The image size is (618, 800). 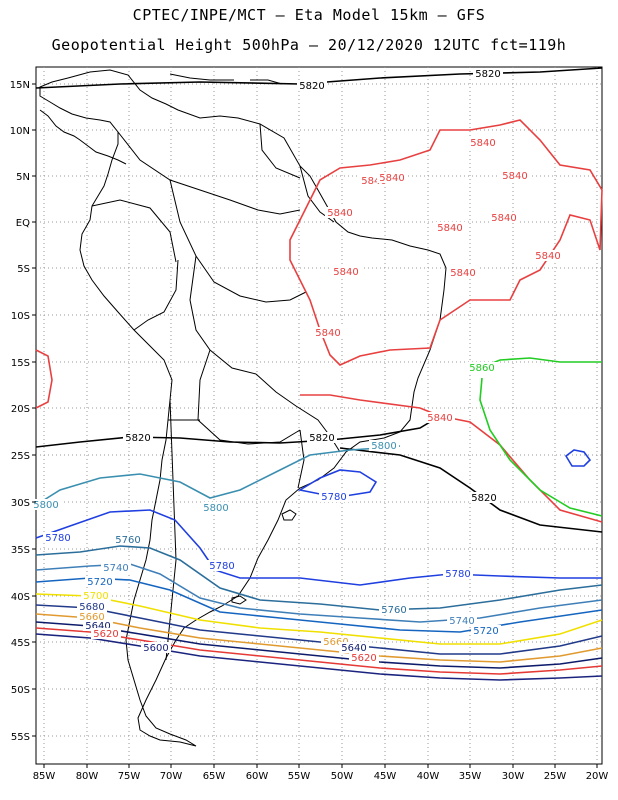 What do you see at coordinates (470, 776) in the screenshot?
I see `lon-tick-label: 35W` at bounding box center [470, 776].